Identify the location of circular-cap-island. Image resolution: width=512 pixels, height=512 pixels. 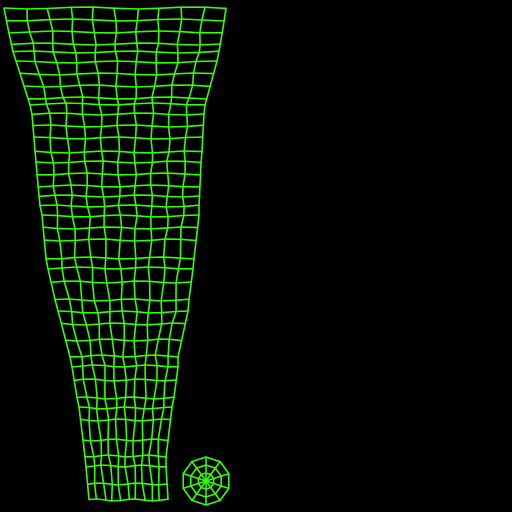
(206, 481).